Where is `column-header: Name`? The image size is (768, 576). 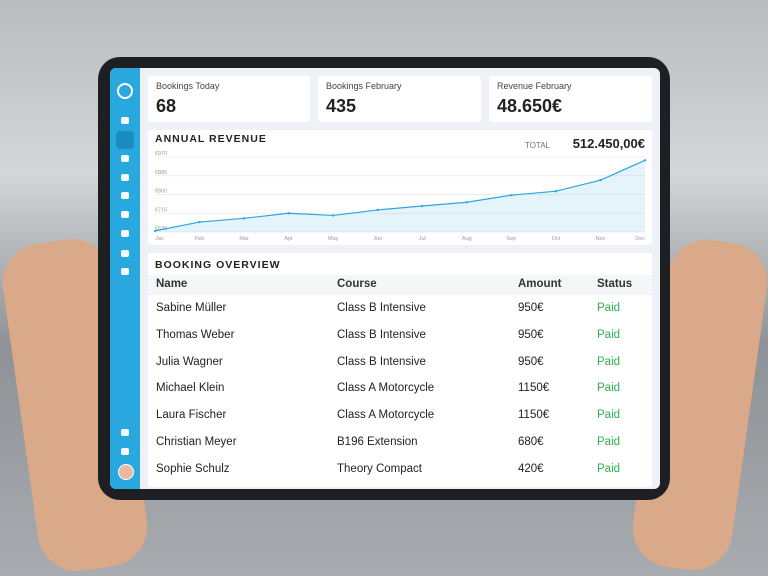 column-header: Name is located at coordinates (172, 284).